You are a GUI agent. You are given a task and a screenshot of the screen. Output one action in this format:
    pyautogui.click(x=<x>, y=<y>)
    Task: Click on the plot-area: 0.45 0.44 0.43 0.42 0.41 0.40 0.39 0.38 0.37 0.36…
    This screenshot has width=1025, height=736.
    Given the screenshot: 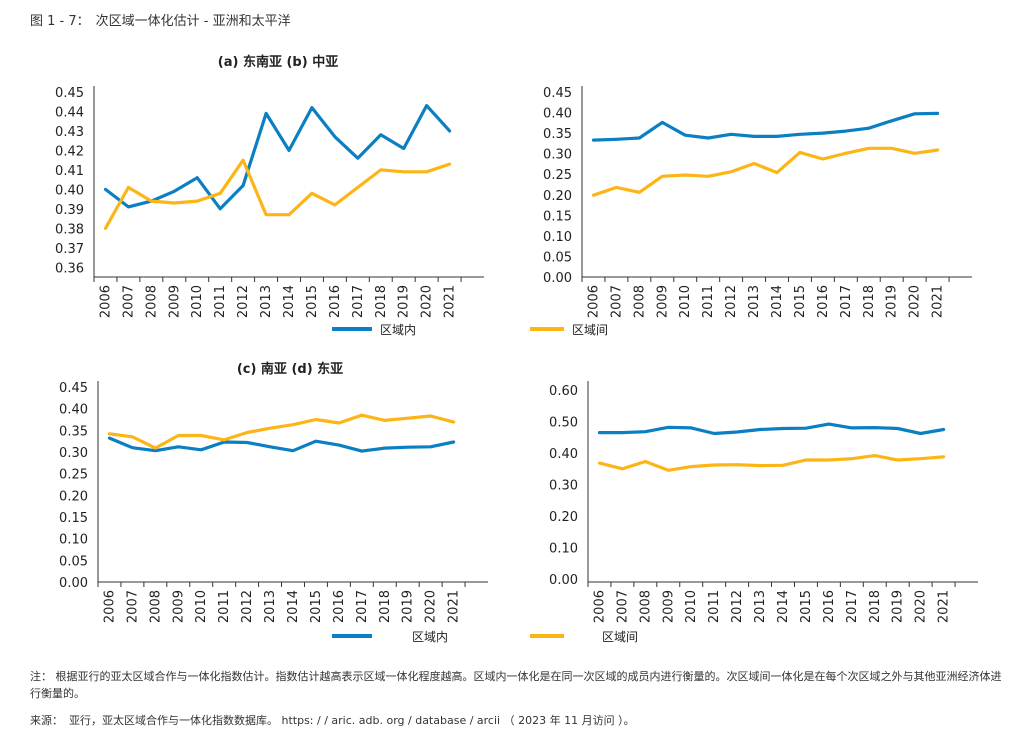 What is the action you would take?
    pyautogui.click(x=269, y=202)
    